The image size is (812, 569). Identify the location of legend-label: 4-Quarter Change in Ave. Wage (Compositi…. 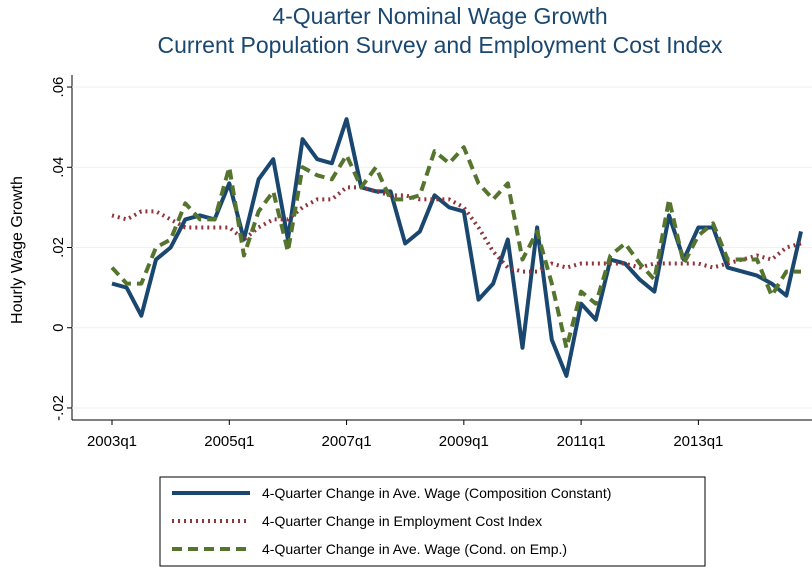
(436, 493).